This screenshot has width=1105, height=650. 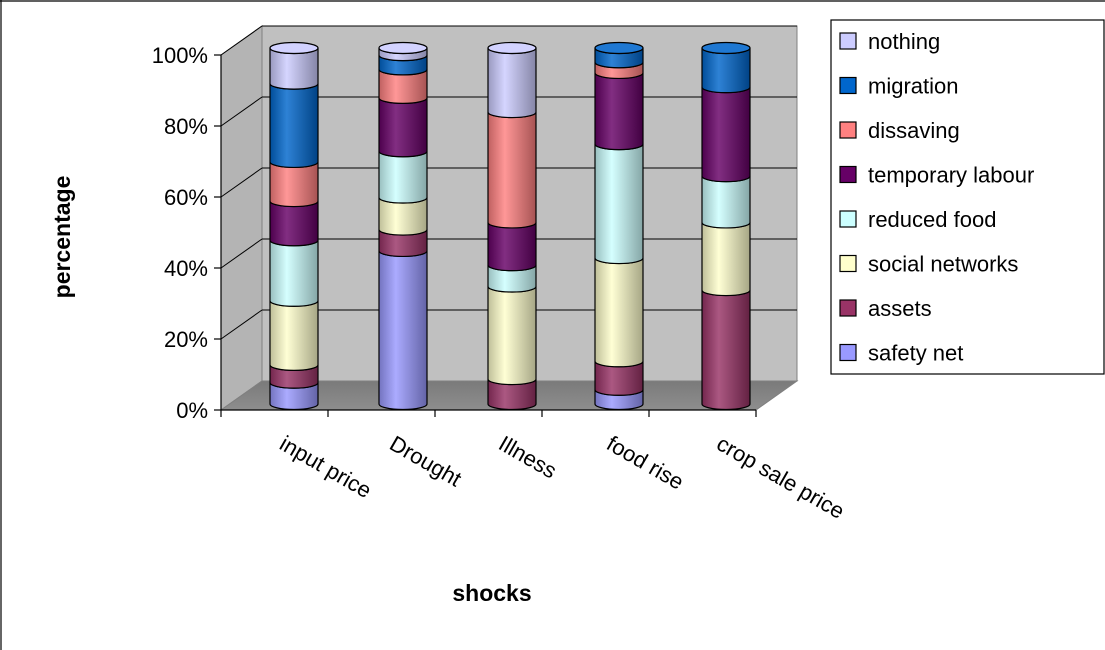 I want to click on legend-item: migration, so click(x=898, y=86).